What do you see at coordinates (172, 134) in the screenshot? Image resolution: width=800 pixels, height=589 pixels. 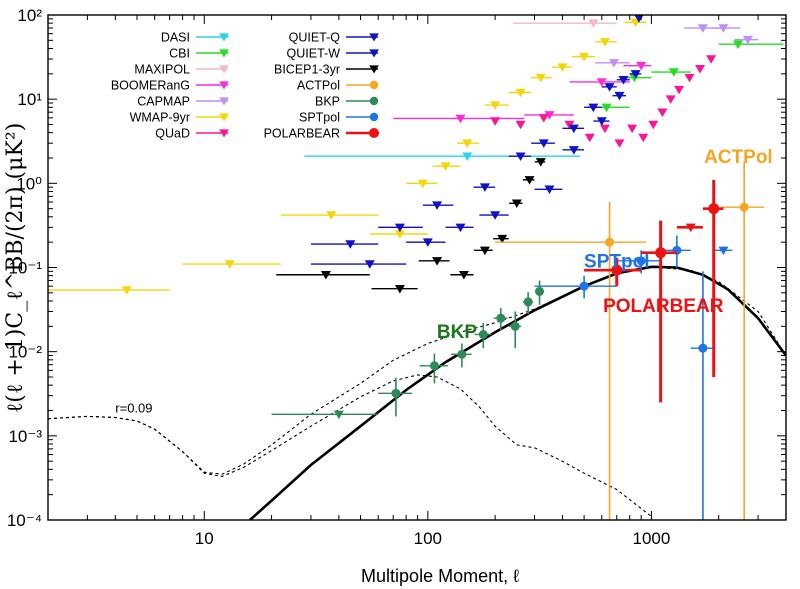 I see `legend-label: QUaD` at bounding box center [172, 134].